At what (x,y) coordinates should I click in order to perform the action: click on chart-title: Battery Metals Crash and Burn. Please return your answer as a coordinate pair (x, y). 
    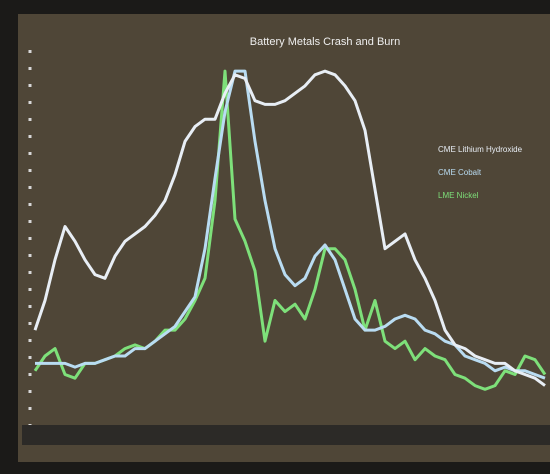
    Looking at the image, I should click on (325, 42).